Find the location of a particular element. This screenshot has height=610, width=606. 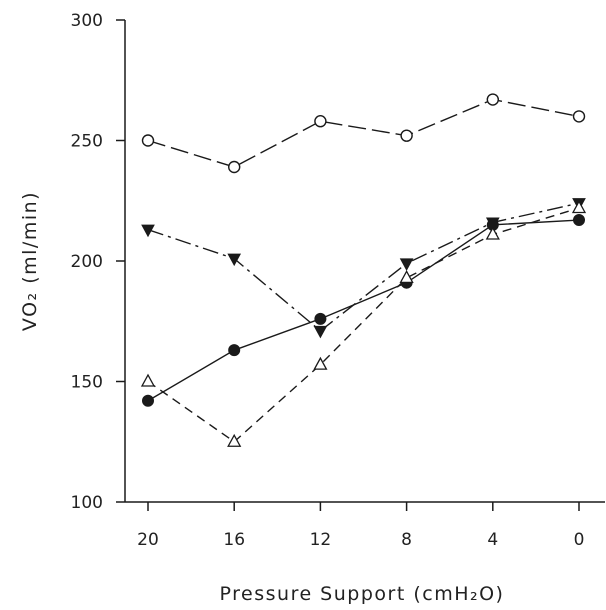

y-axis-title: VO₂ (ml/min) is located at coordinates (30, 261).